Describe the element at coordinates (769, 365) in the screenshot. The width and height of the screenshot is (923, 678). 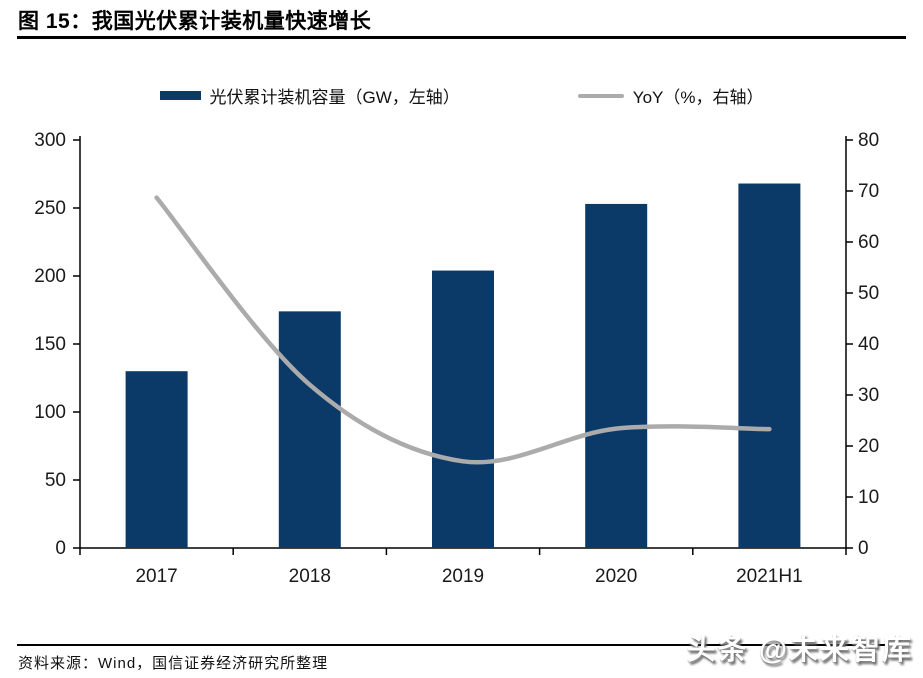
I see `bar-2021H1` at that location.